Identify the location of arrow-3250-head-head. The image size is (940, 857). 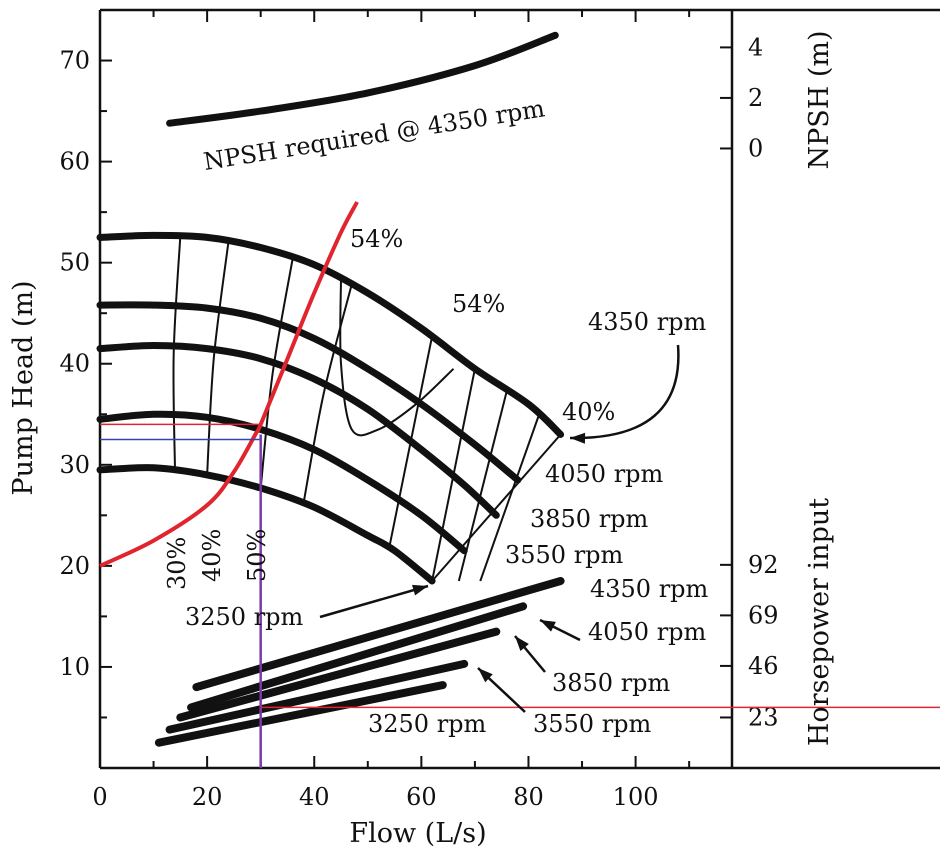
(420, 590).